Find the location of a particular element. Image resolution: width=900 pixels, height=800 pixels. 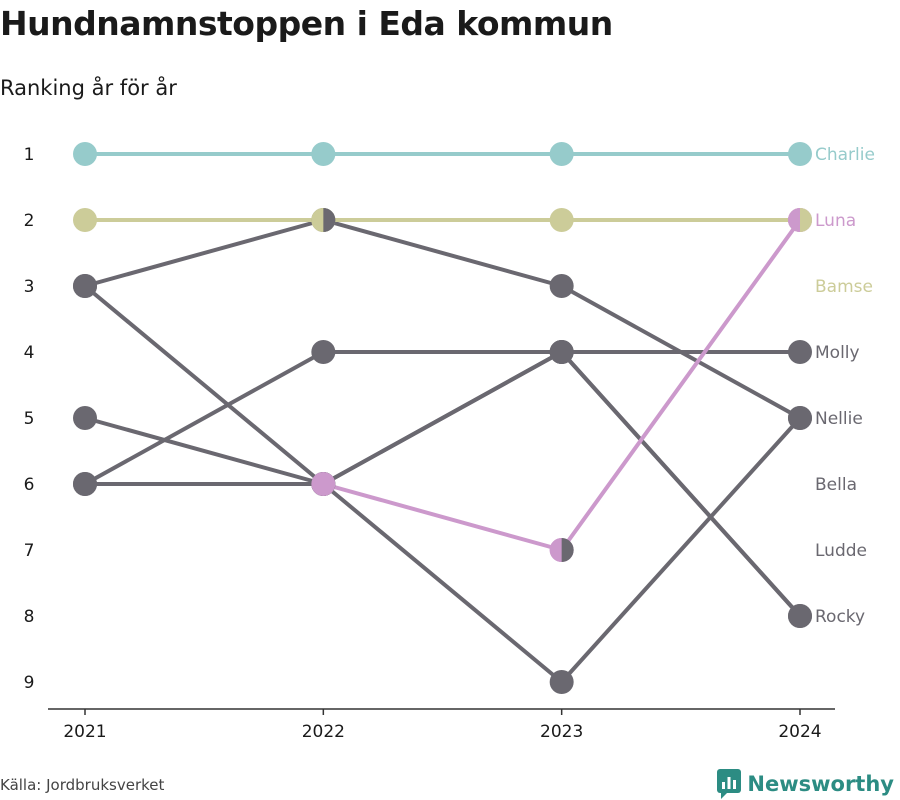

y-tick-label: 9 is located at coordinates (29, 683).